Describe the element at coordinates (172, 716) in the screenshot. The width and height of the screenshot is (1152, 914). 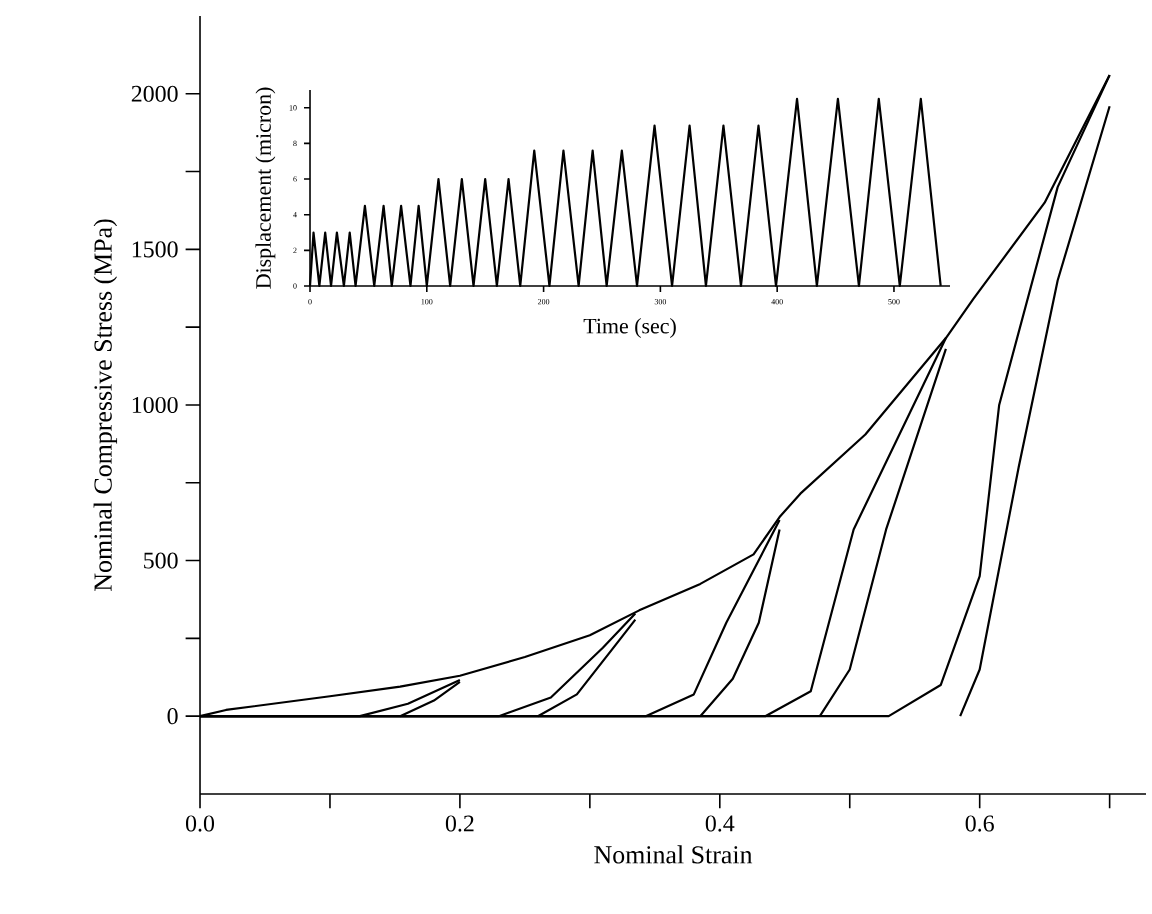
I see `y-tick-label: 0` at that location.